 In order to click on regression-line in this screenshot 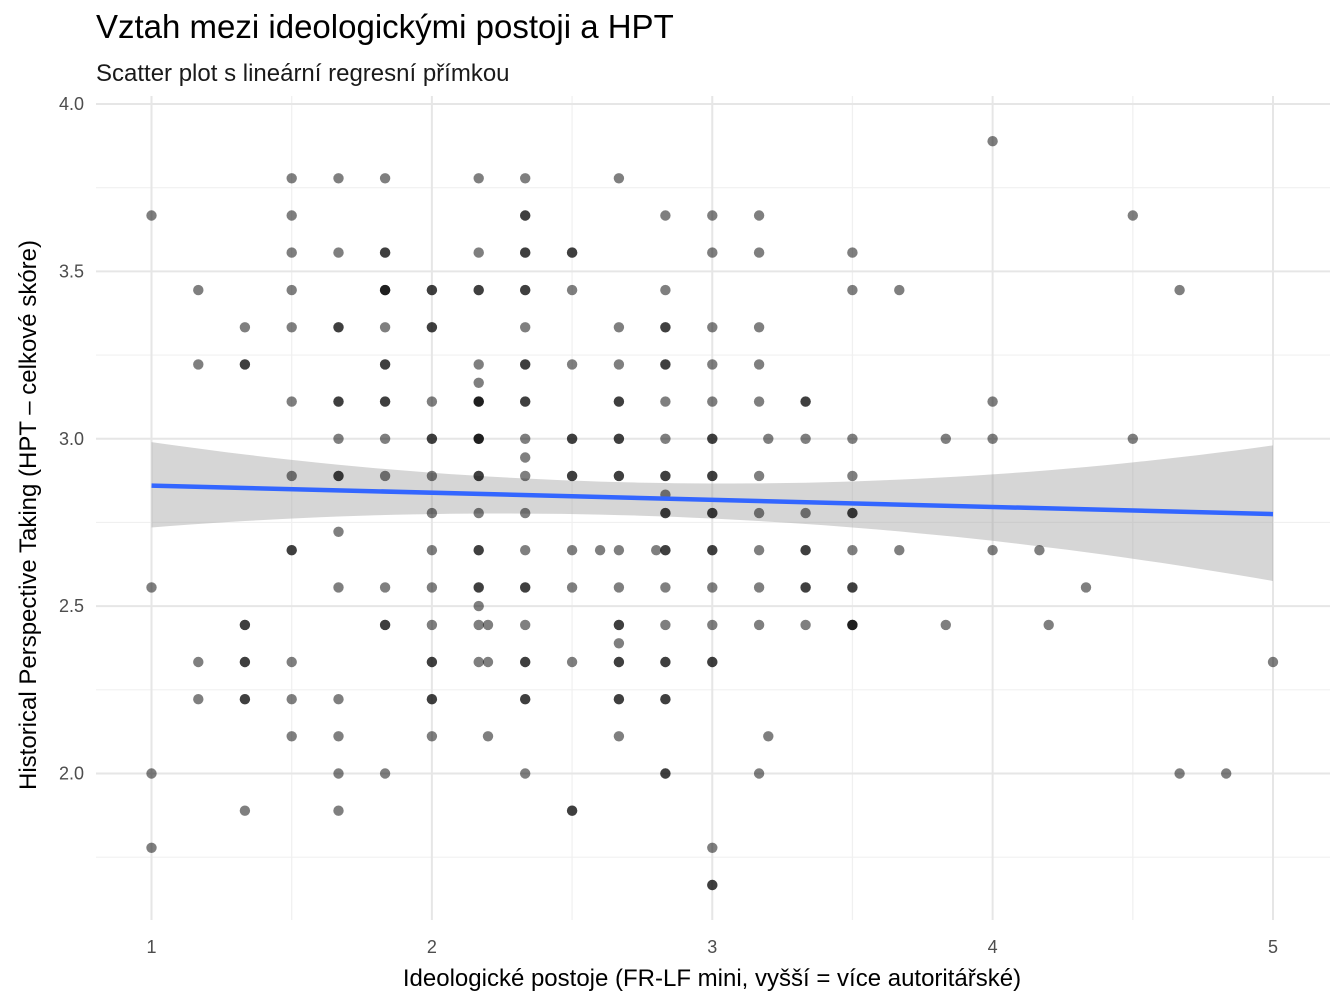, I will do `click(712, 500)`.